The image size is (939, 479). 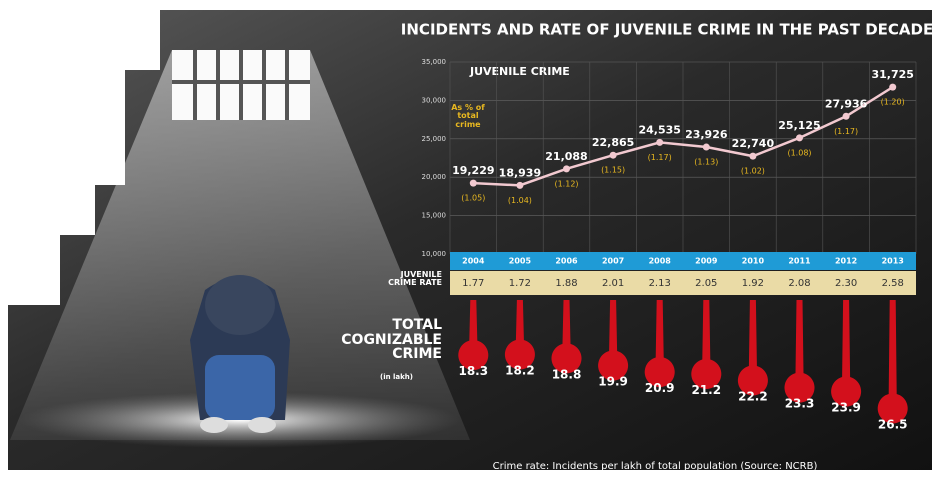 What do you see at coordinates (683, 261) in the screenshot?
I see `year-band` at bounding box center [683, 261].